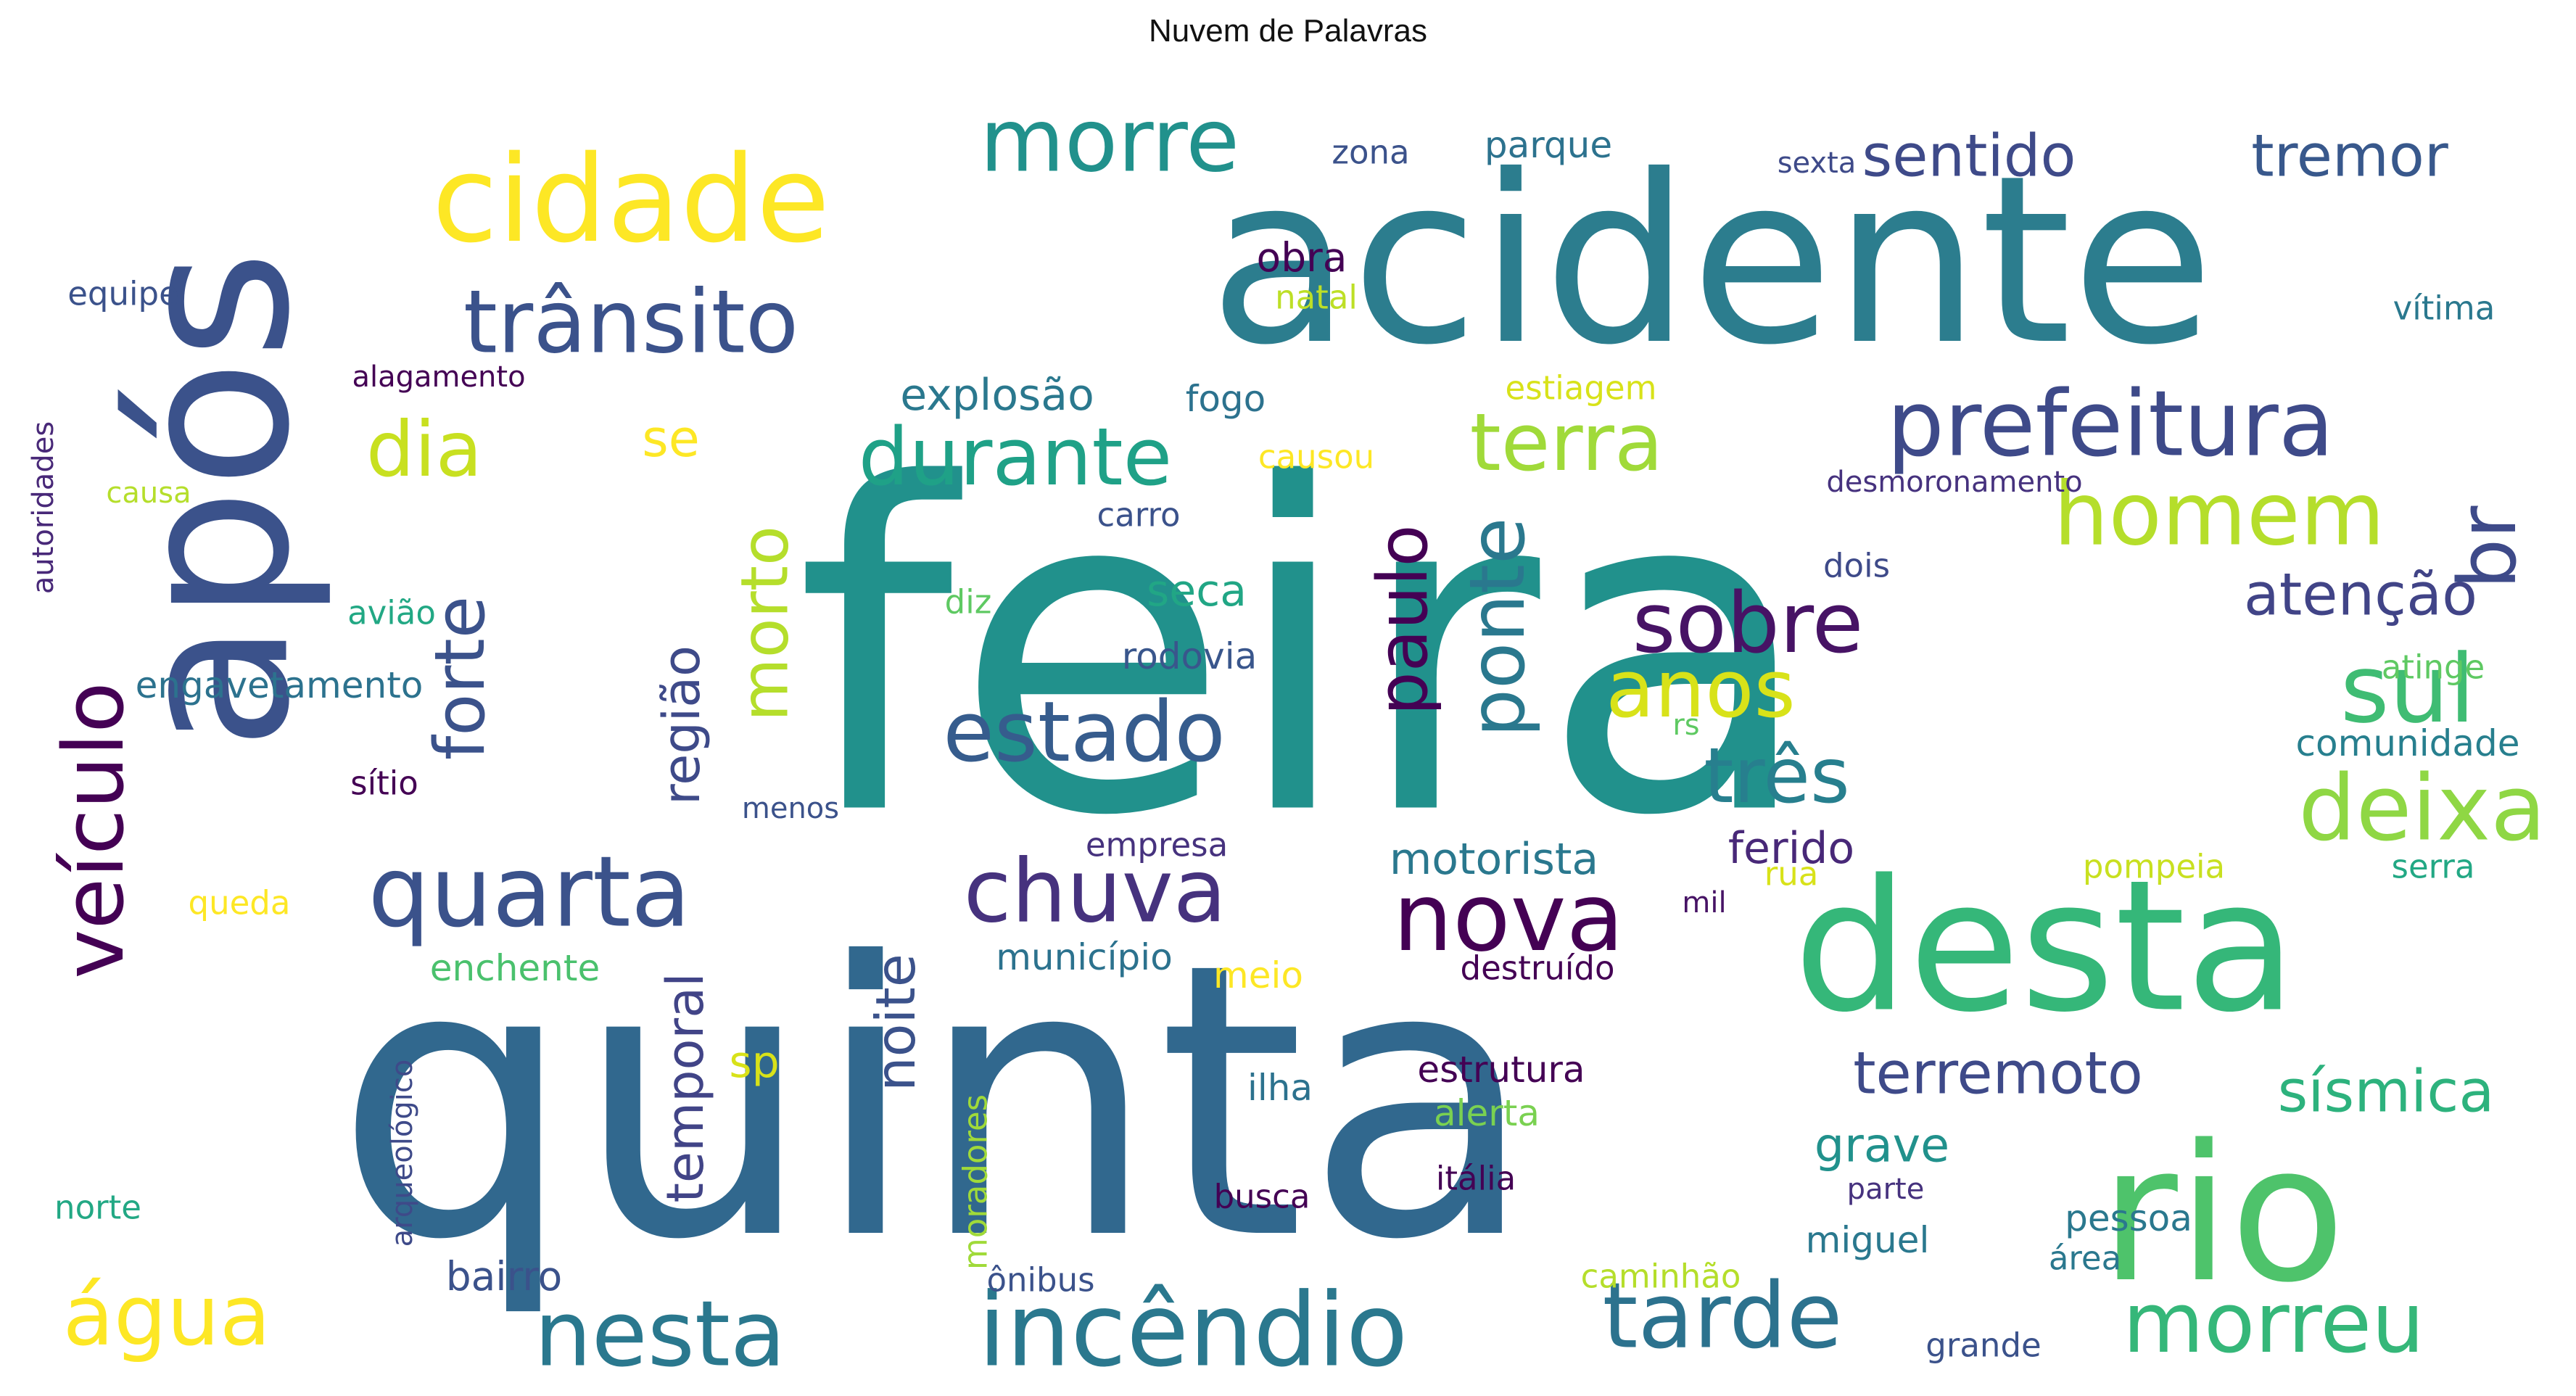 This screenshot has width=2576, height=1396. I want to click on word-47: alagamento, so click(438, 377).